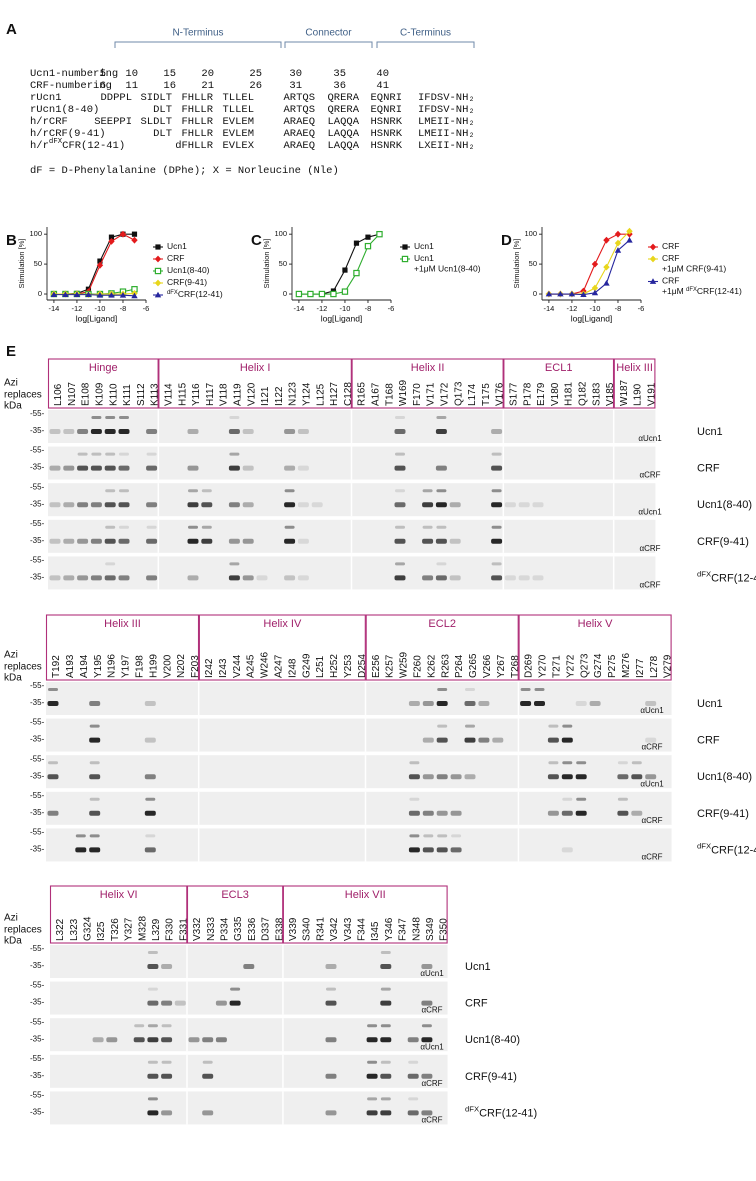  I want to click on residue-label: F198, so click(140, 666).